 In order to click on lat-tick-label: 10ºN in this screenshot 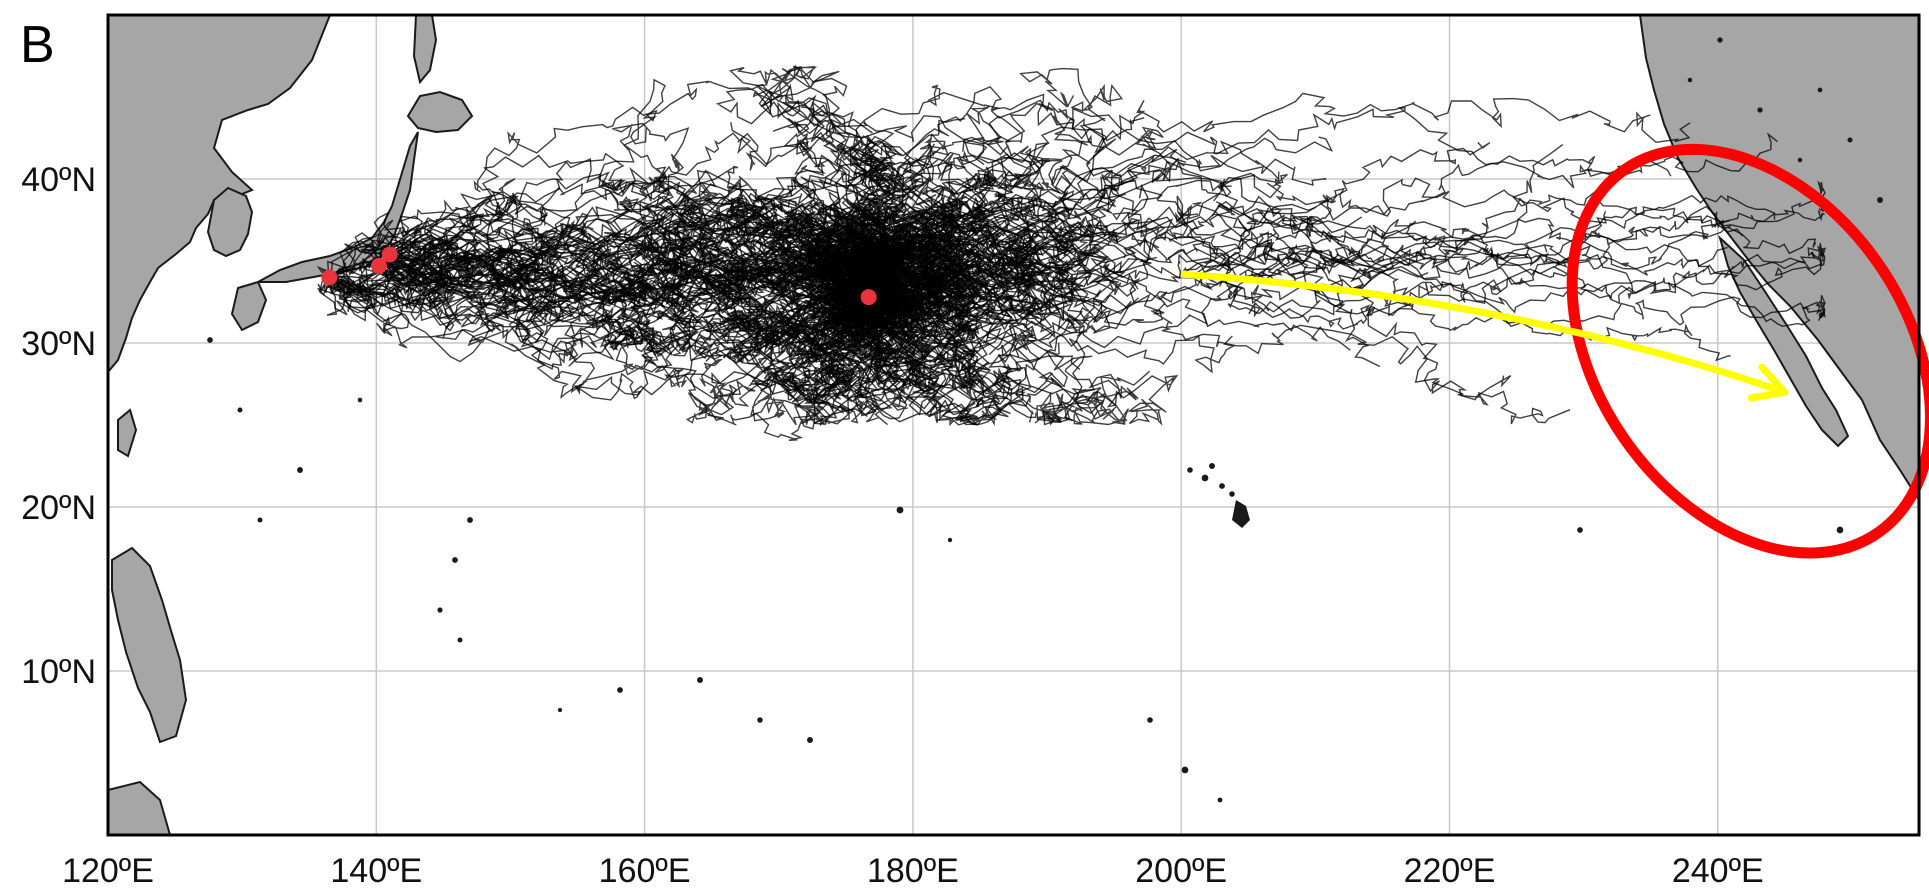, I will do `click(58, 672)`.